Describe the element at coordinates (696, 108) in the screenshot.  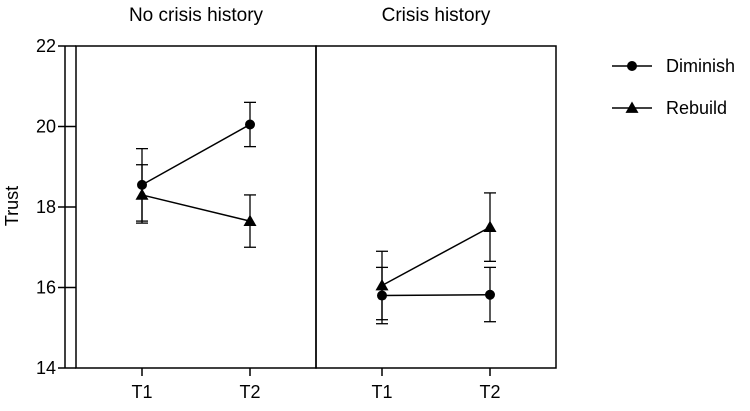
I see `legend-label: Rebuild` at that location.